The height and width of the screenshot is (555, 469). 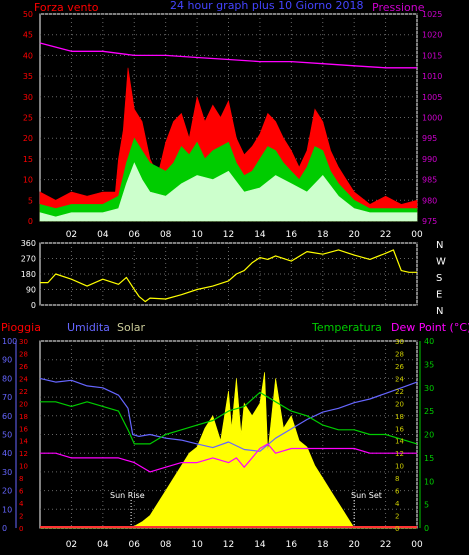 What do you see at coordinates (398, 7) in the screenshot?
I see `pressure-axis-title: Pressione` at bounding box center [398, 7].